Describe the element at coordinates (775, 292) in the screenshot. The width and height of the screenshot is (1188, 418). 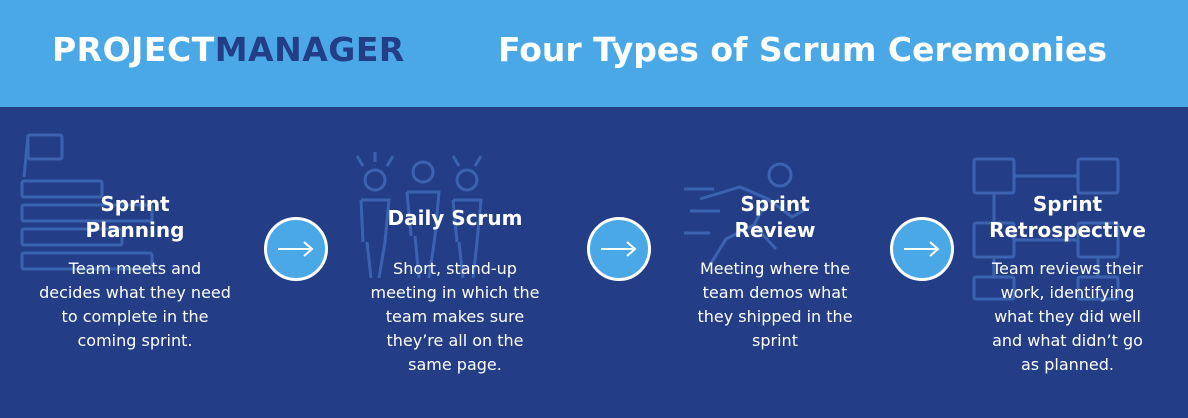
I see `body-line: team demos what` at that location.